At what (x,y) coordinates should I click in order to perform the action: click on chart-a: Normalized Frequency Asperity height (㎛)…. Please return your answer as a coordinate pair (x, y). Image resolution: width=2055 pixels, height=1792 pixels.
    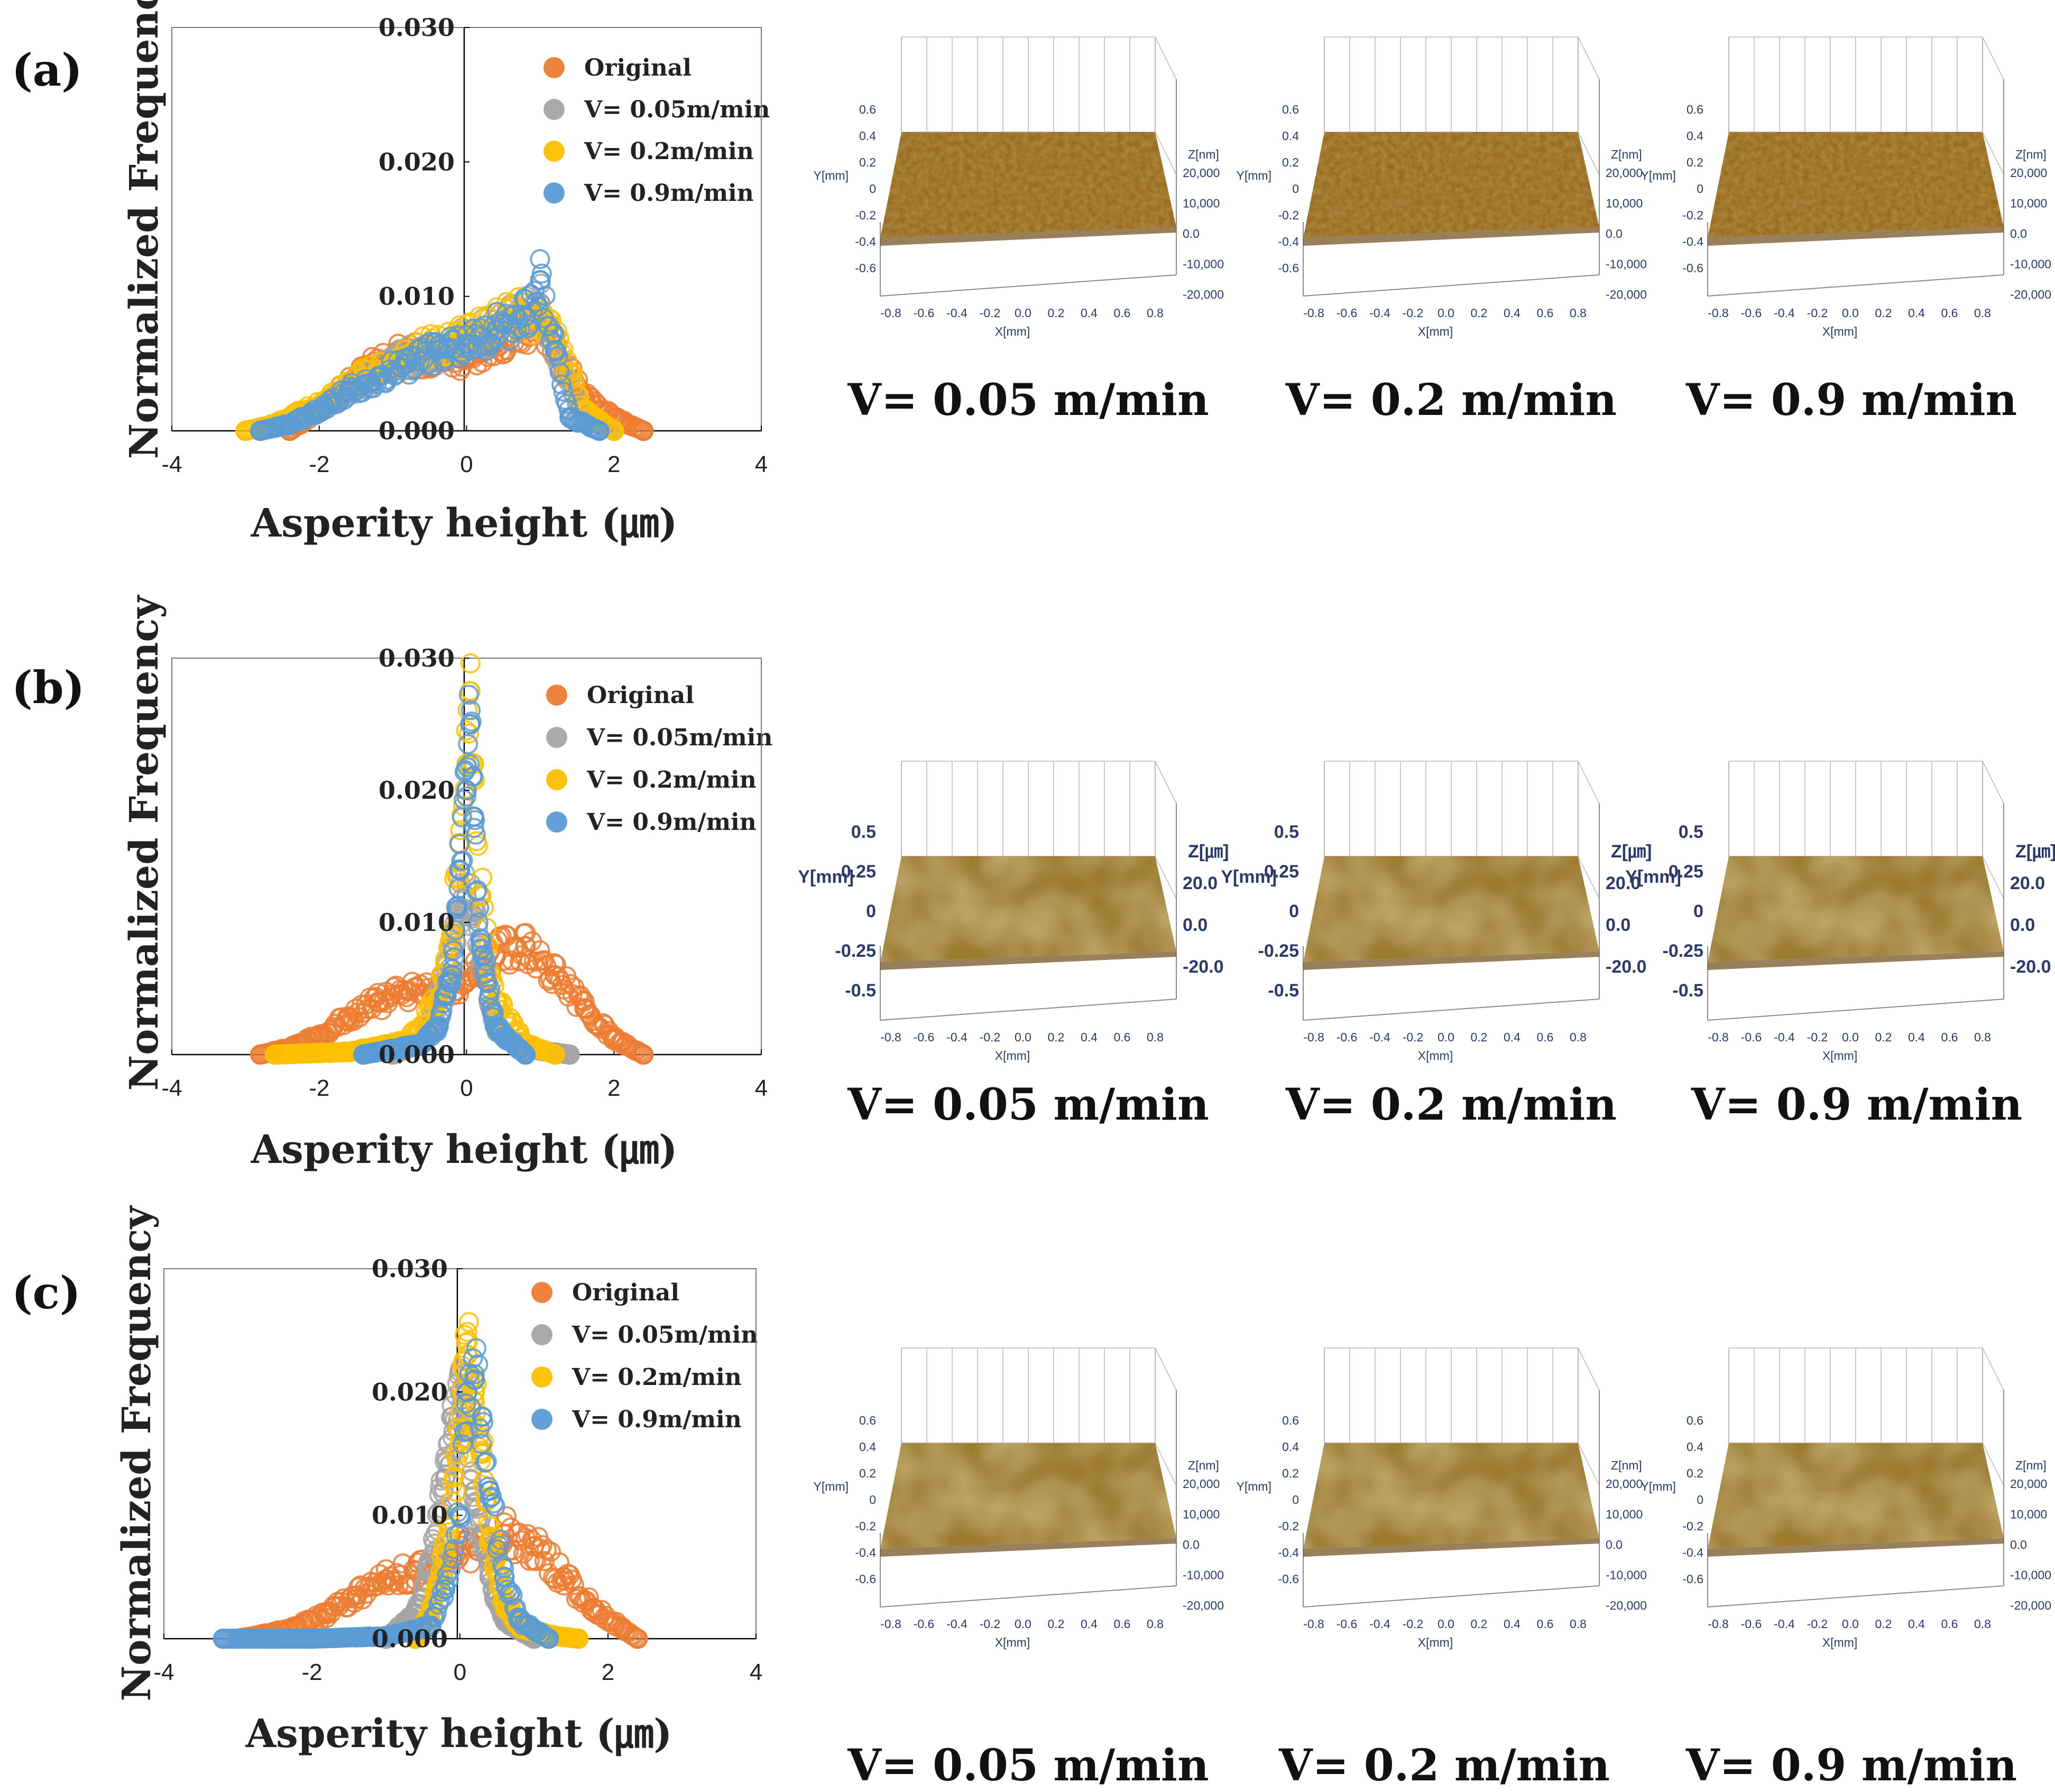
    Looking at the image, I should click on (446, 273).